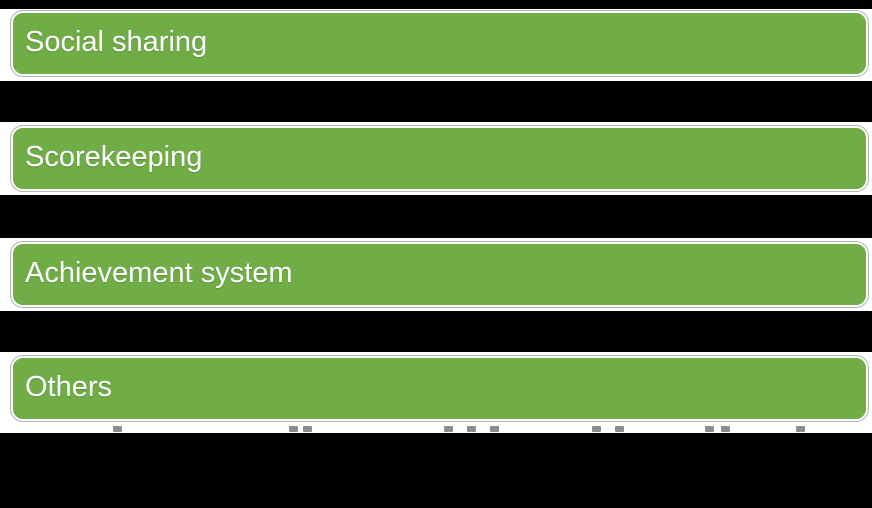 This screenshot has width=872, height=508. Describe the element at coordinates (436, 4) in the screenshot. I see `redaction-strip-top` at that location.